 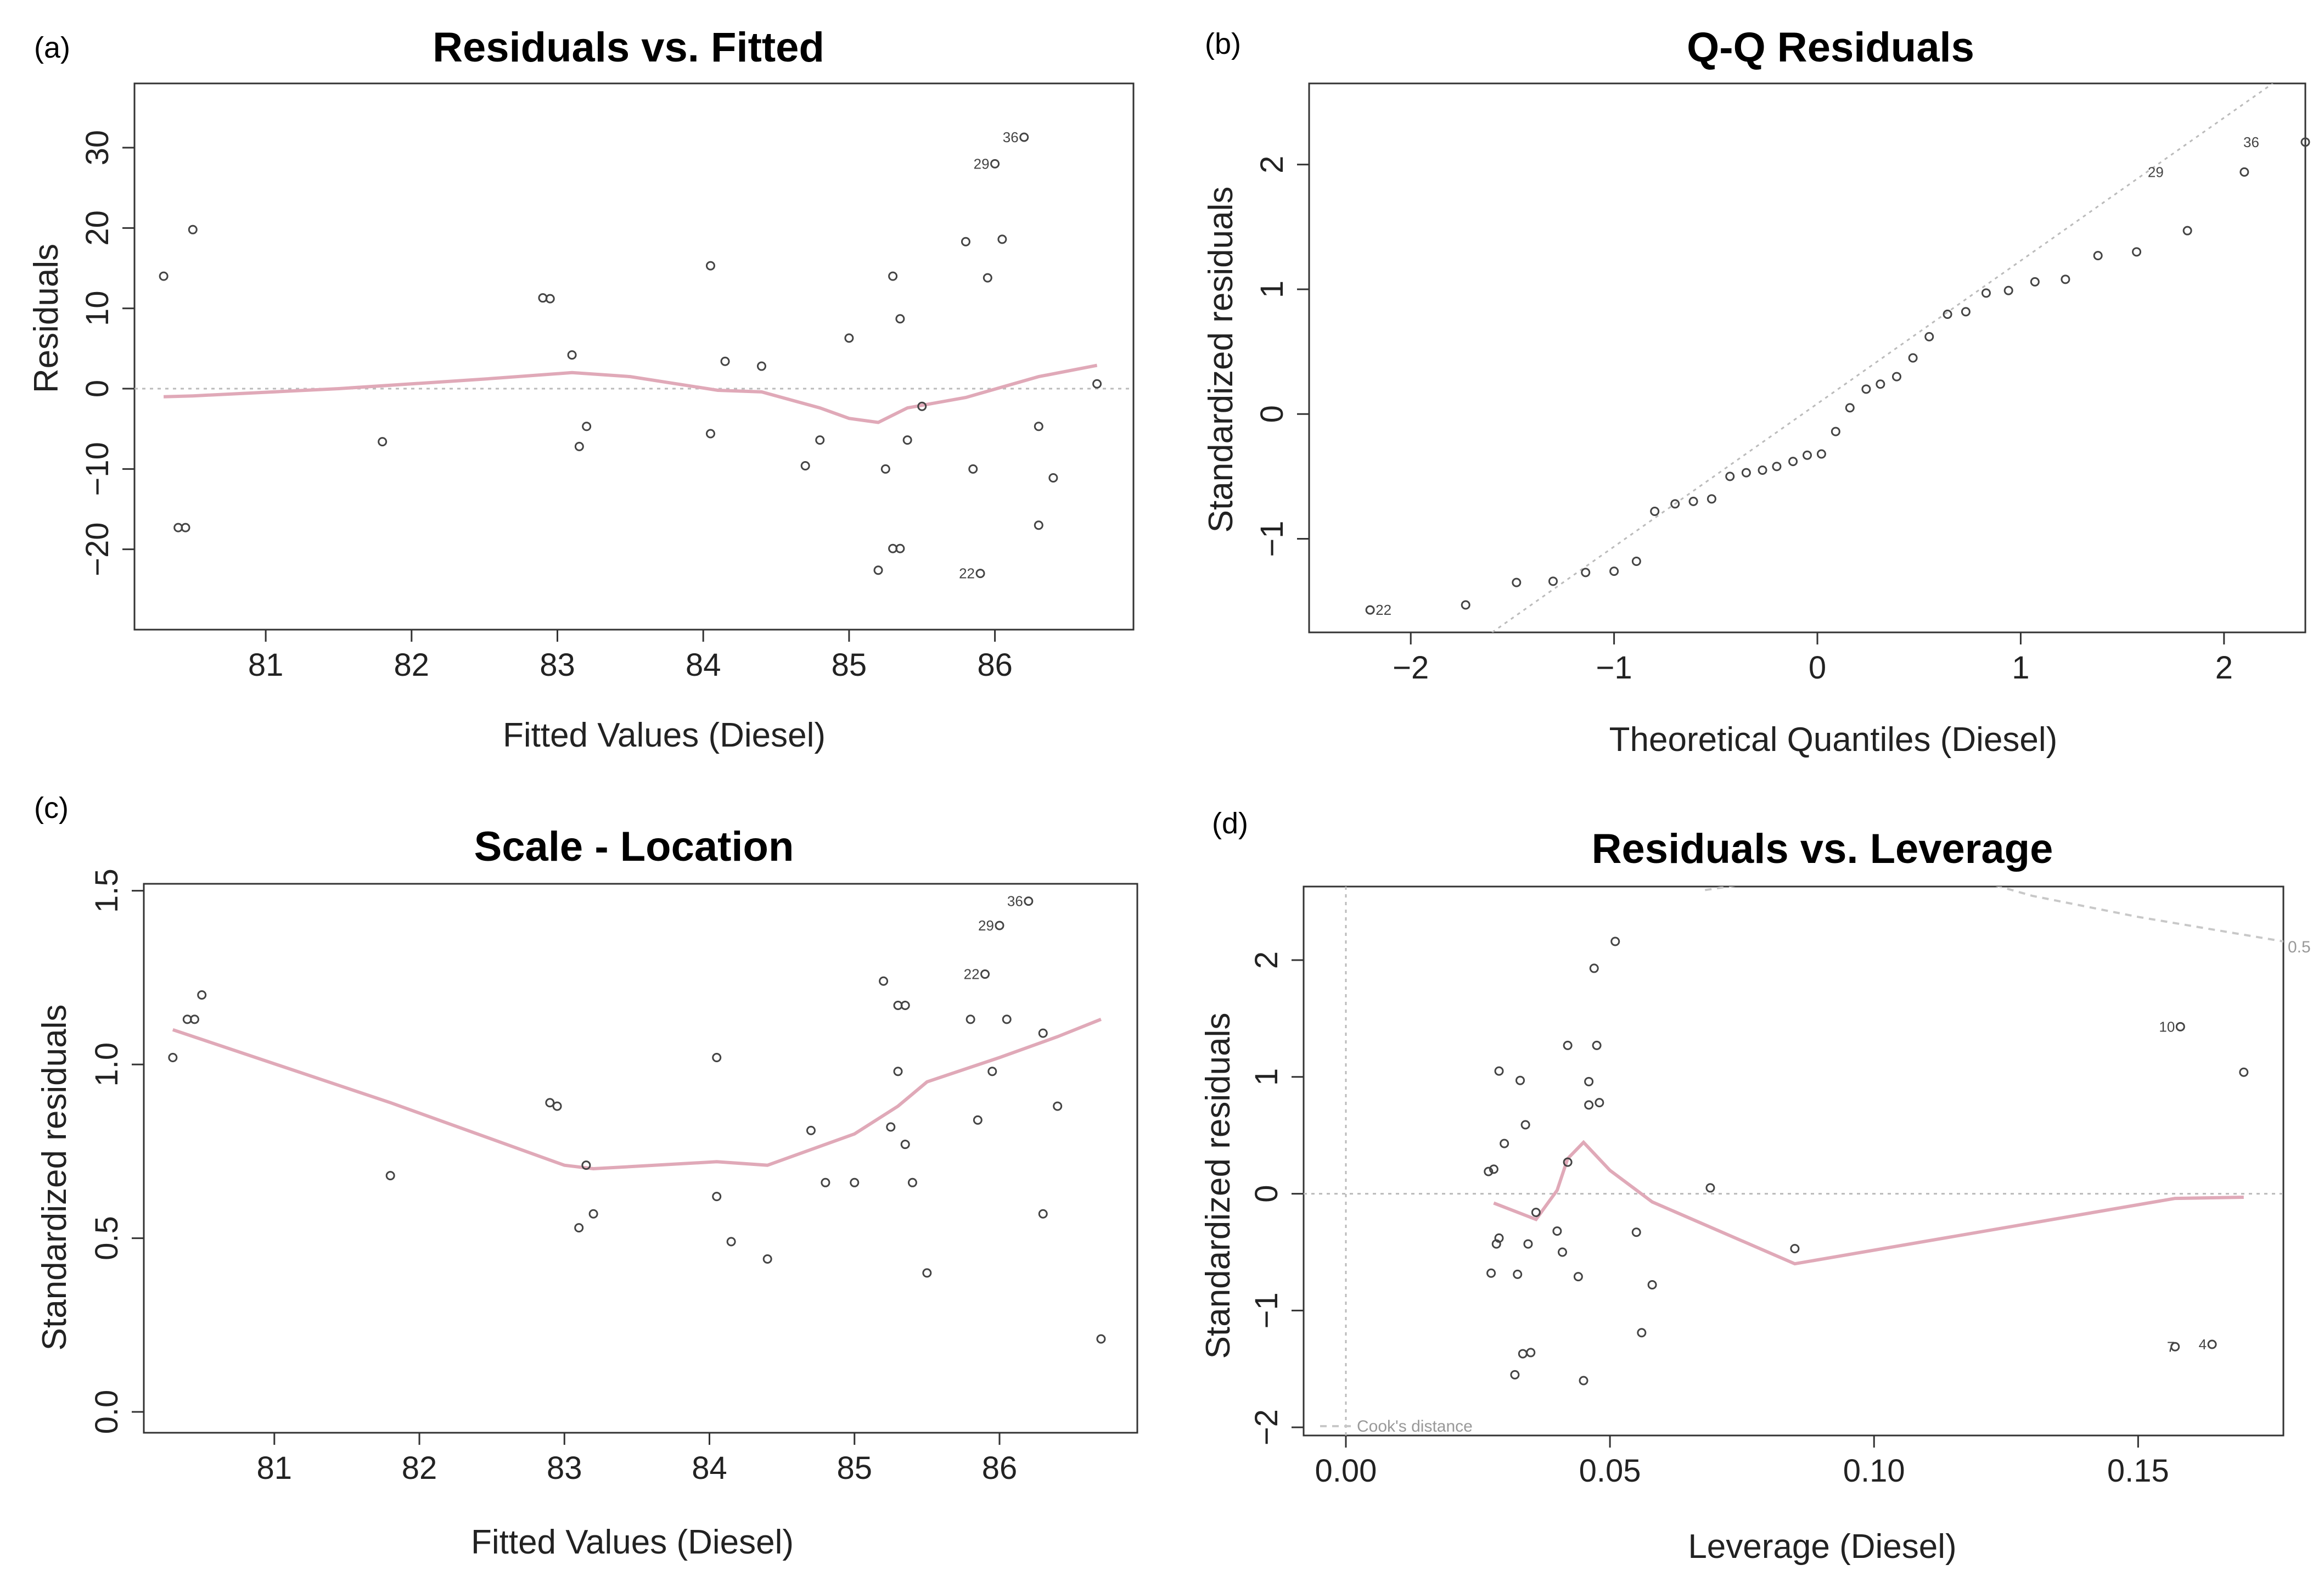 I want to click on point-label: 22, so click(x=1384, y=610).